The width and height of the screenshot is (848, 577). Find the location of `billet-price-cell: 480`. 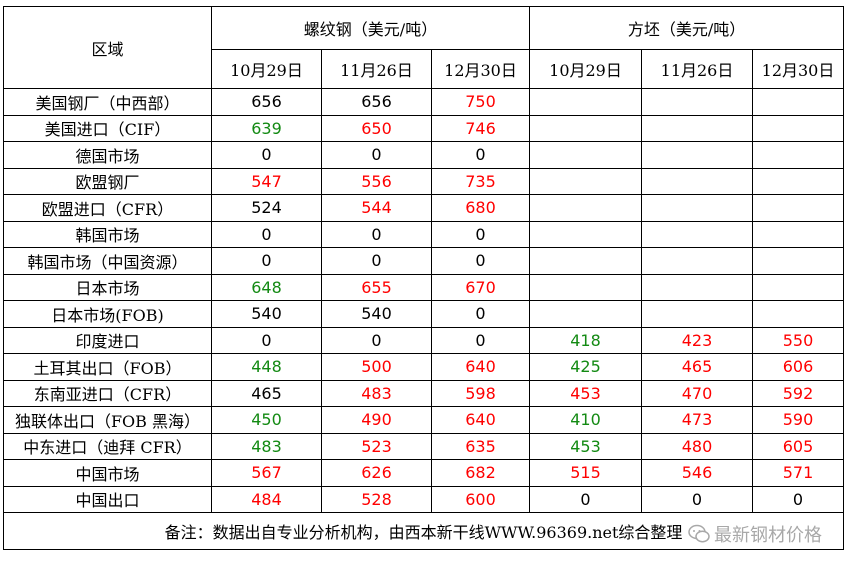

billet-price-cell: 480 is located at coordinates (697, 446).